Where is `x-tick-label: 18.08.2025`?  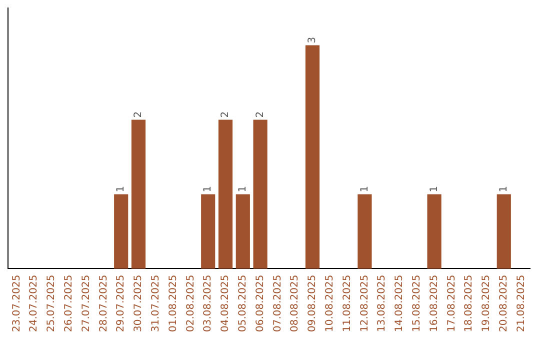
x-tick-label: 18.08.2025 is located at coordinates (469, 303).